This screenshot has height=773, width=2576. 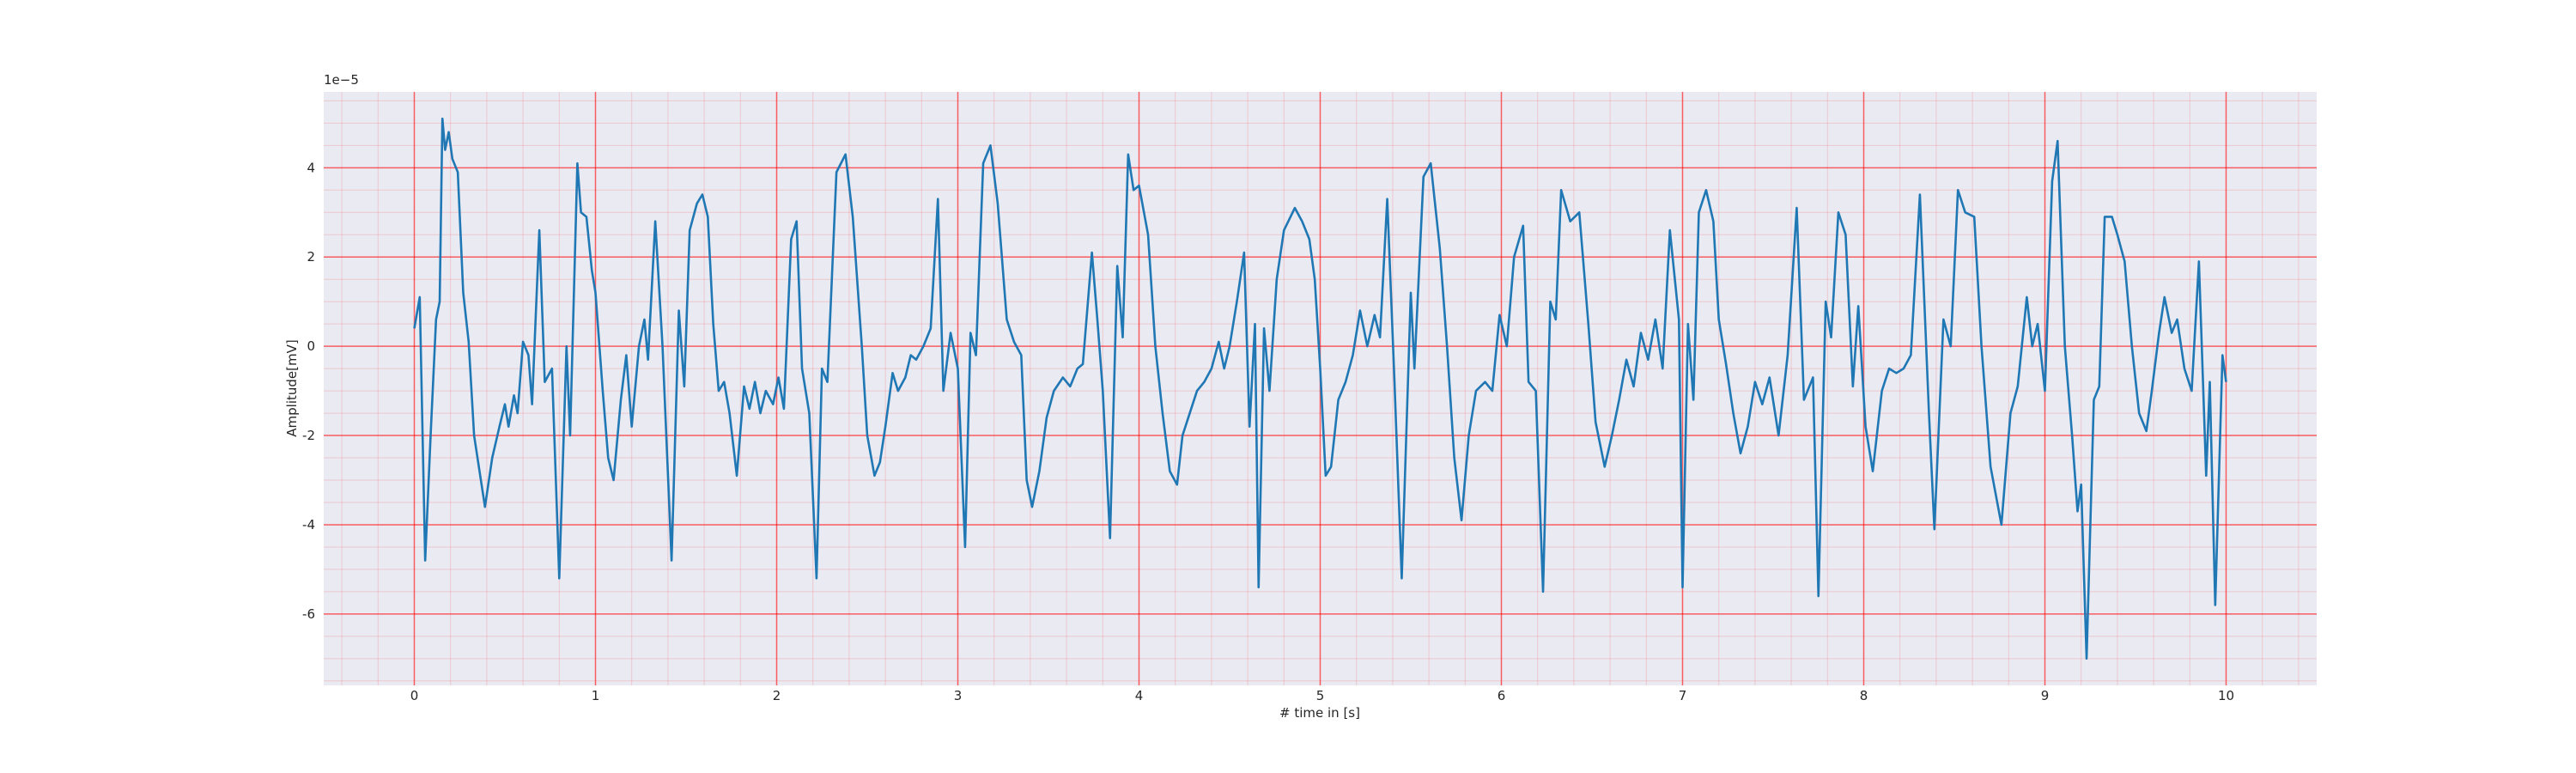 I want to click on x-tick-label: 1, so click(x=596, y=695).